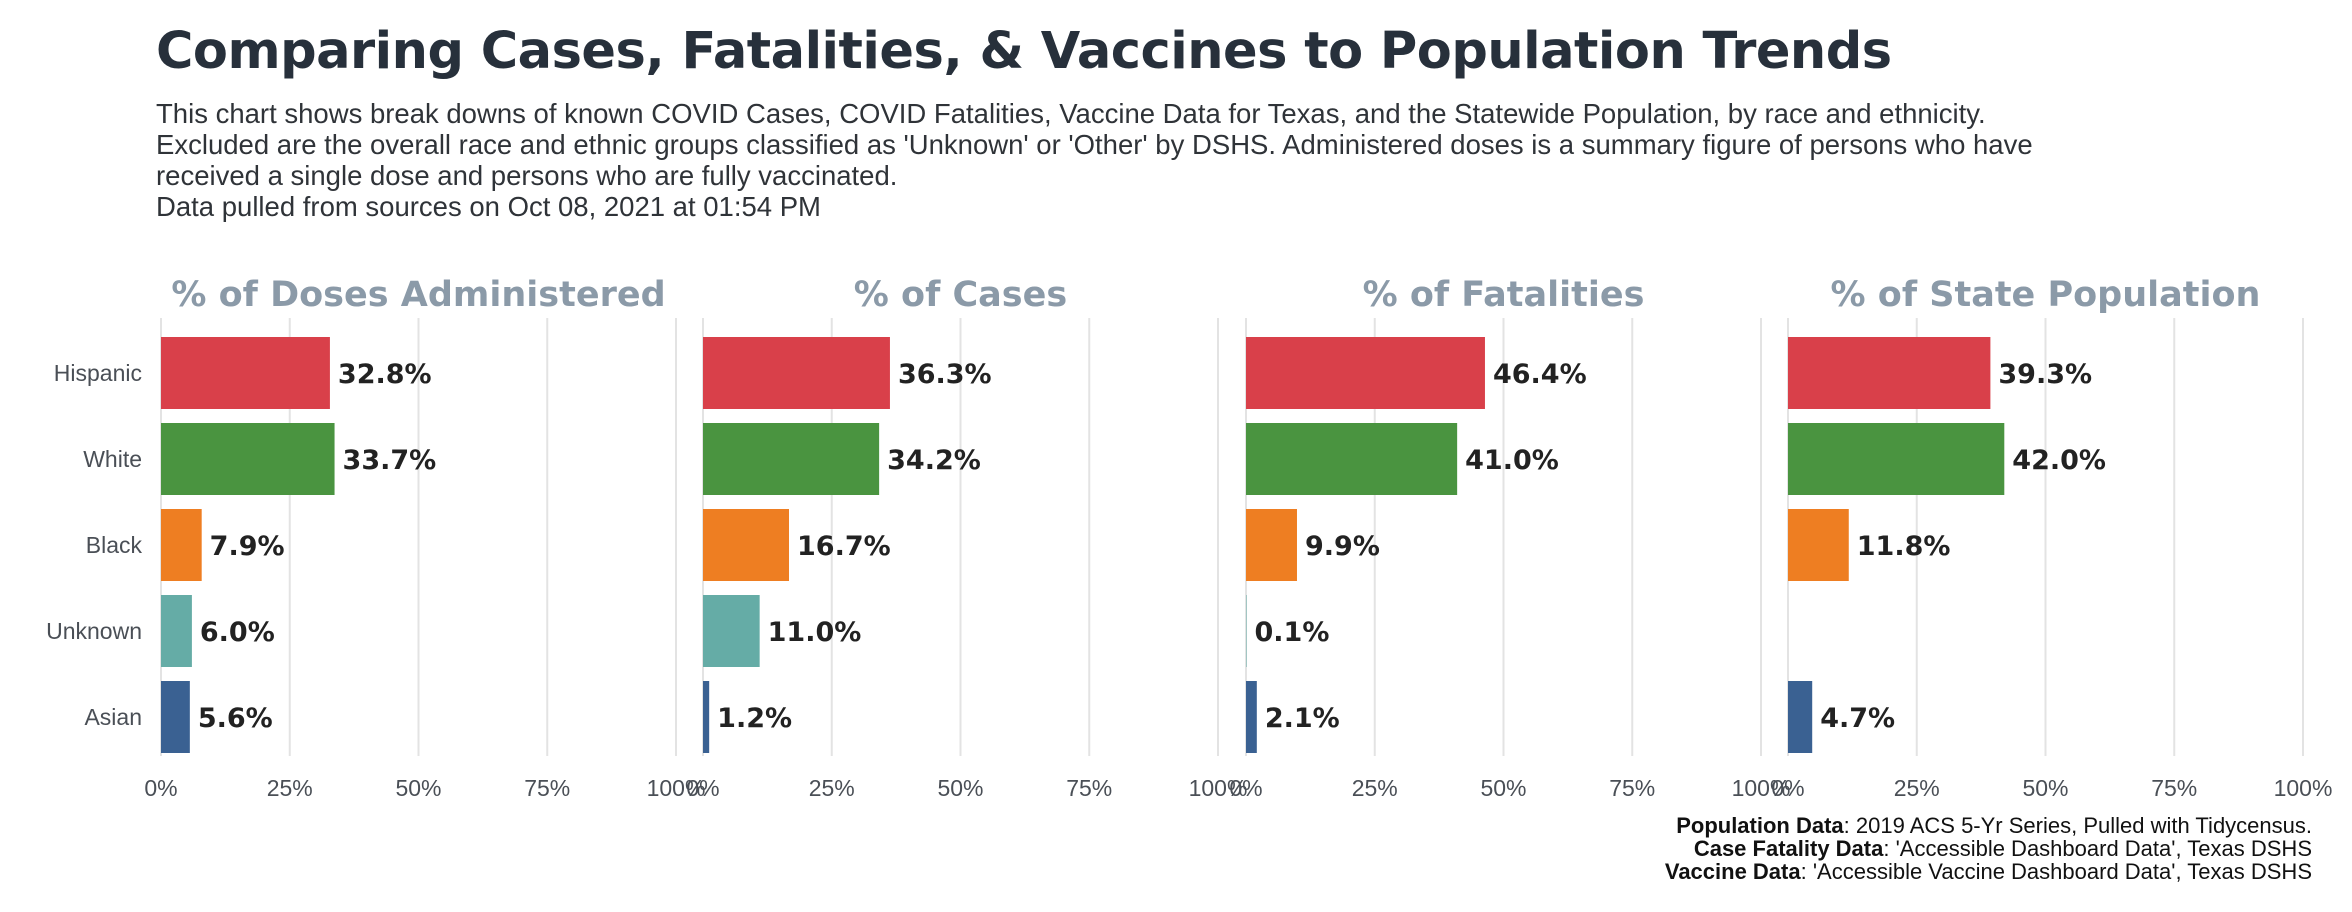 The width and height of the screenshot is (2352, 912). Describe the element at coordinates (1857, 718) in the screenshot. I see `data-label: 4.7%` at that location.